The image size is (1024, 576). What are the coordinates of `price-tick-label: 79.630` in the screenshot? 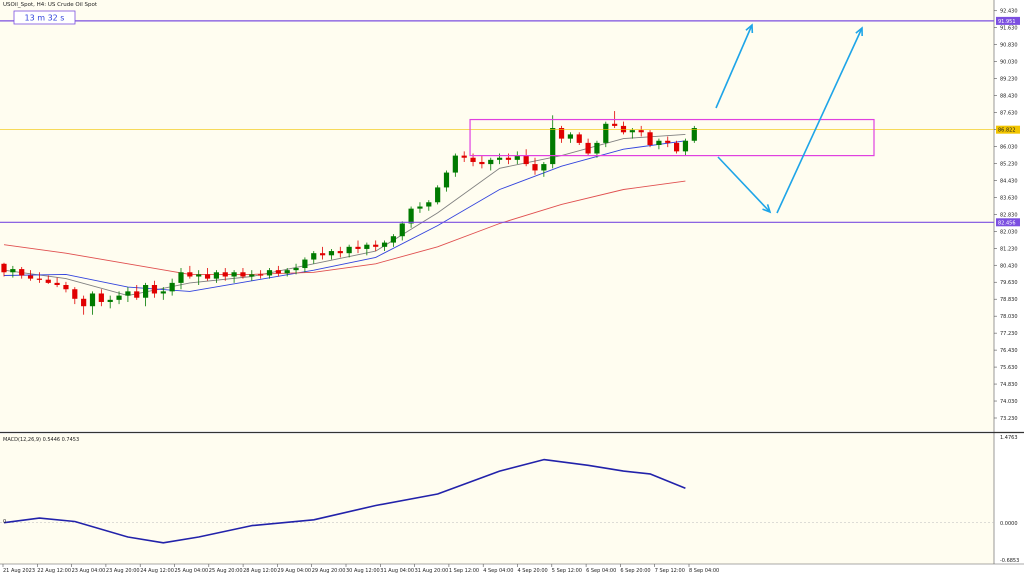 It's located at (1009, 283).